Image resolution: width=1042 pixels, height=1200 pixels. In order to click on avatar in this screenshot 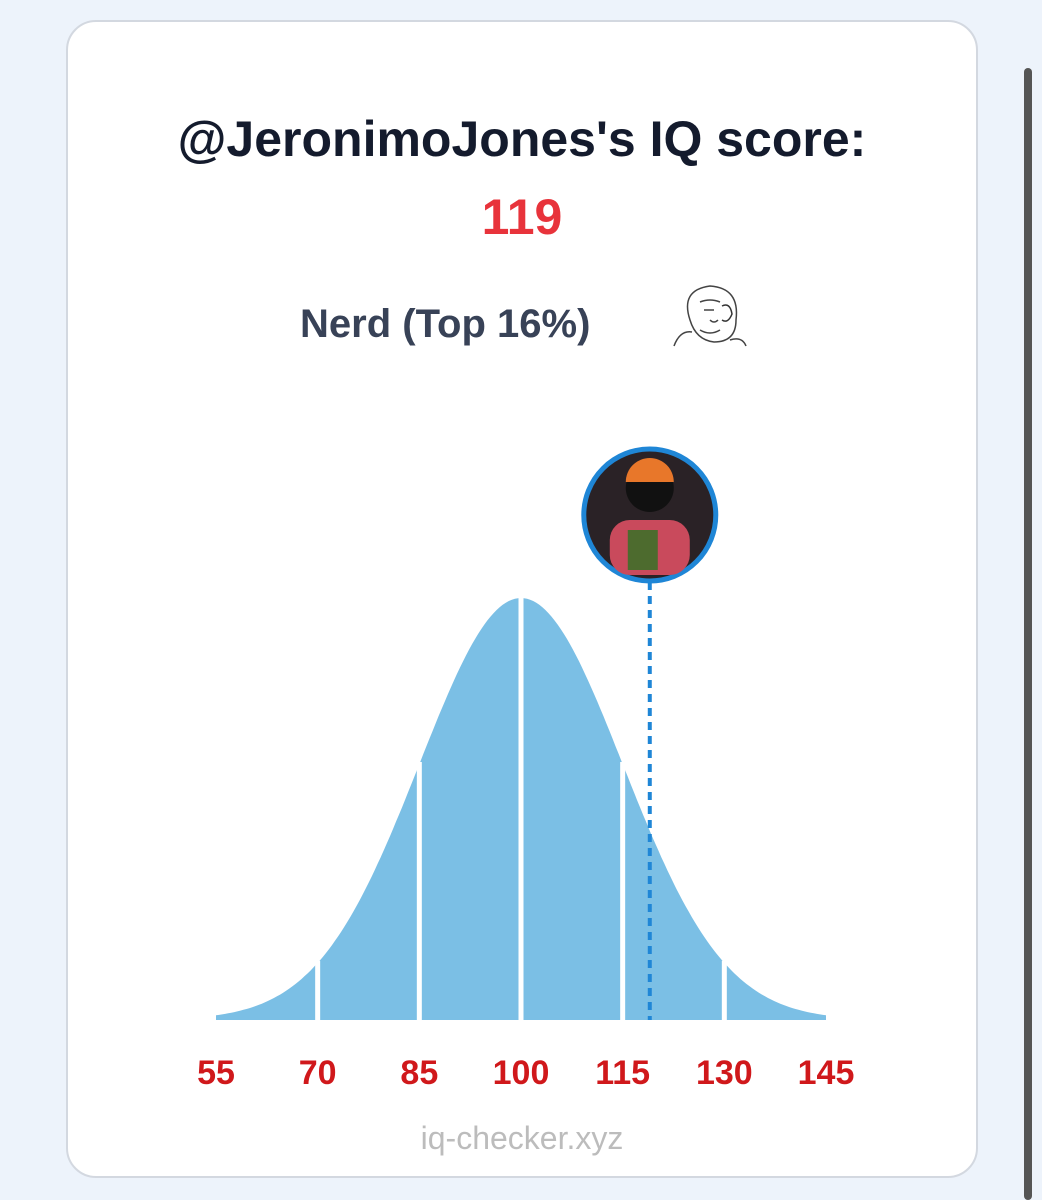, I will do `click(650, 515)`.